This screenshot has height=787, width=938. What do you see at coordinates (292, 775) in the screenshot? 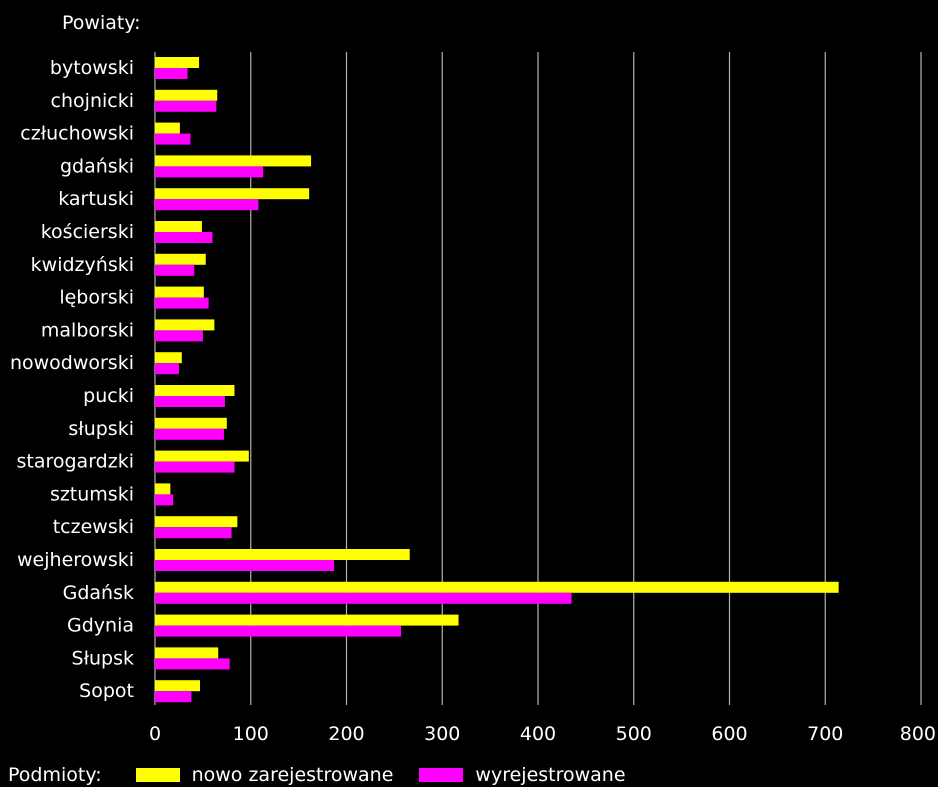
I see `legend-label-new: nowo zarejestrowane` at bounding box center [292, 775].